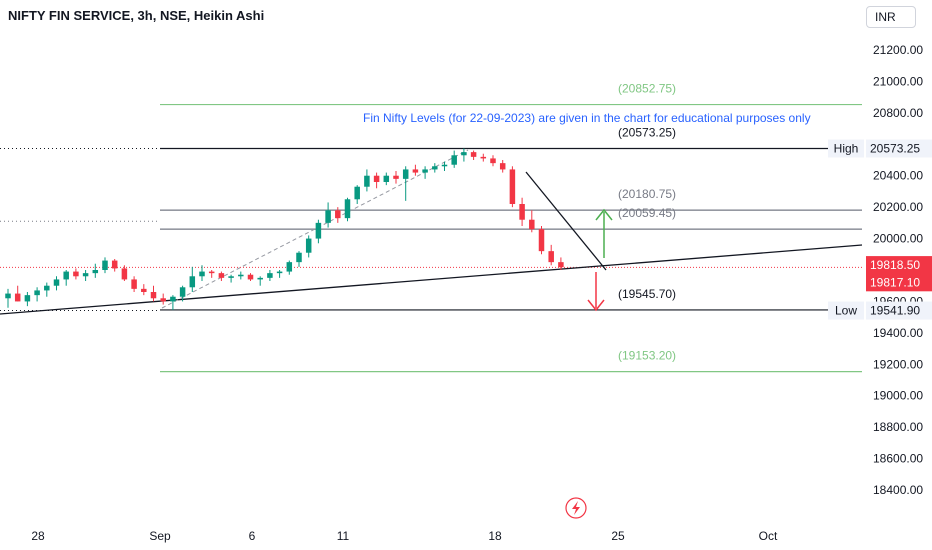 This screenshot has width=932, height=550. What do you see at coordinates (252, 536) in the screenshot?
I see `x-tick-label: 6` at bounding box center [252, 536].